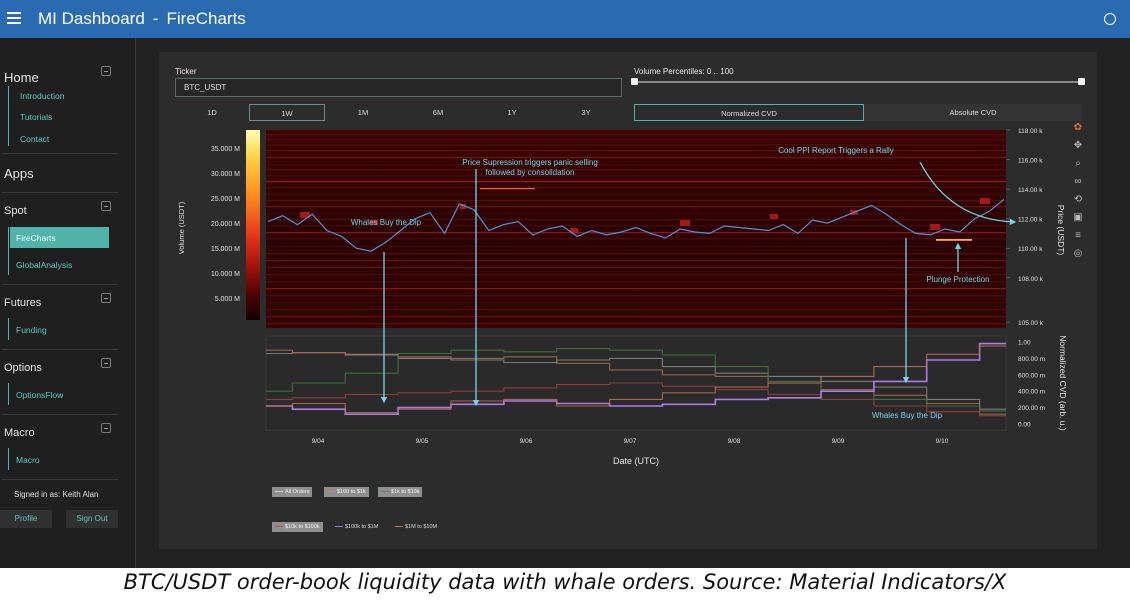 Image resolution: width=1130 pixels, height=610 pixels. Describe the element at coordinates (356, 527) in the screenshot. I see `legend-100k-to-1m: $100k to $1M` at that location.